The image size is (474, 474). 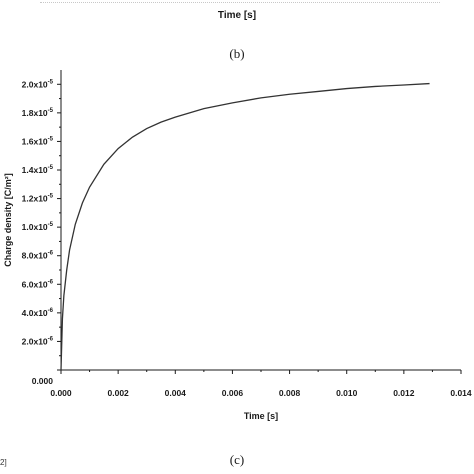 I want to click on y-tick-label: 6.0x10-6, so click(x=38, y=284).